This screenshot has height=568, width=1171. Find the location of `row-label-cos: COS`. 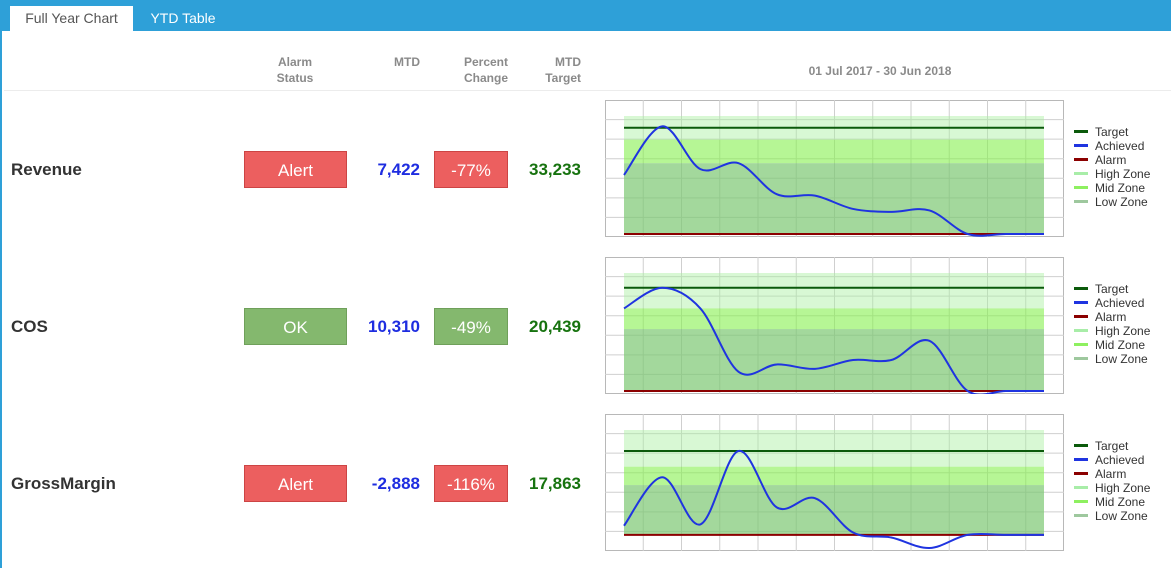

row-label-cos: COS is located at coordinates (29, 326).